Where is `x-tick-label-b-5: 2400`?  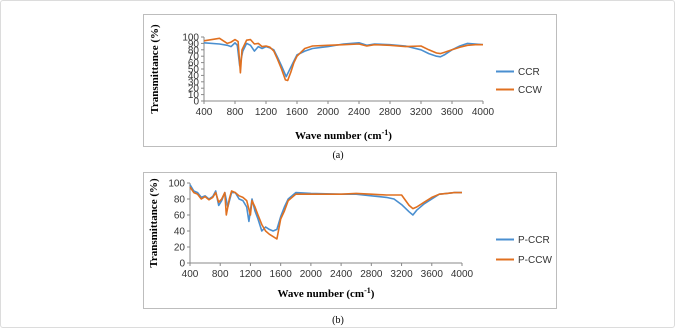 x-tick-label-b-5: 2400 is located at coordinates (341, 274).